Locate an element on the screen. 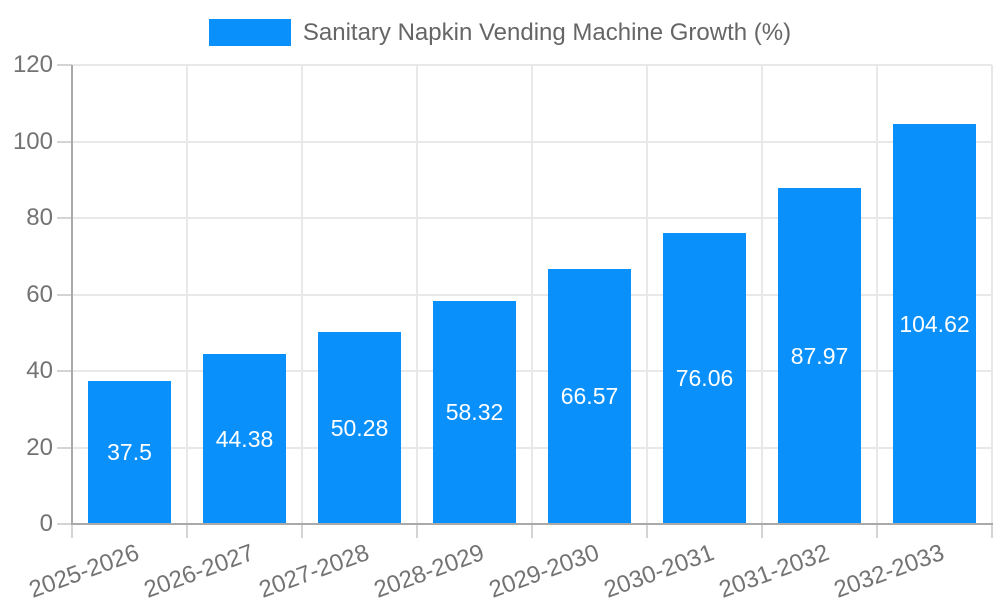 Image resolution: width=1000 pixels, height=600 pixels. bar-value-label: 66.57 is located at coordinates (589, 396).